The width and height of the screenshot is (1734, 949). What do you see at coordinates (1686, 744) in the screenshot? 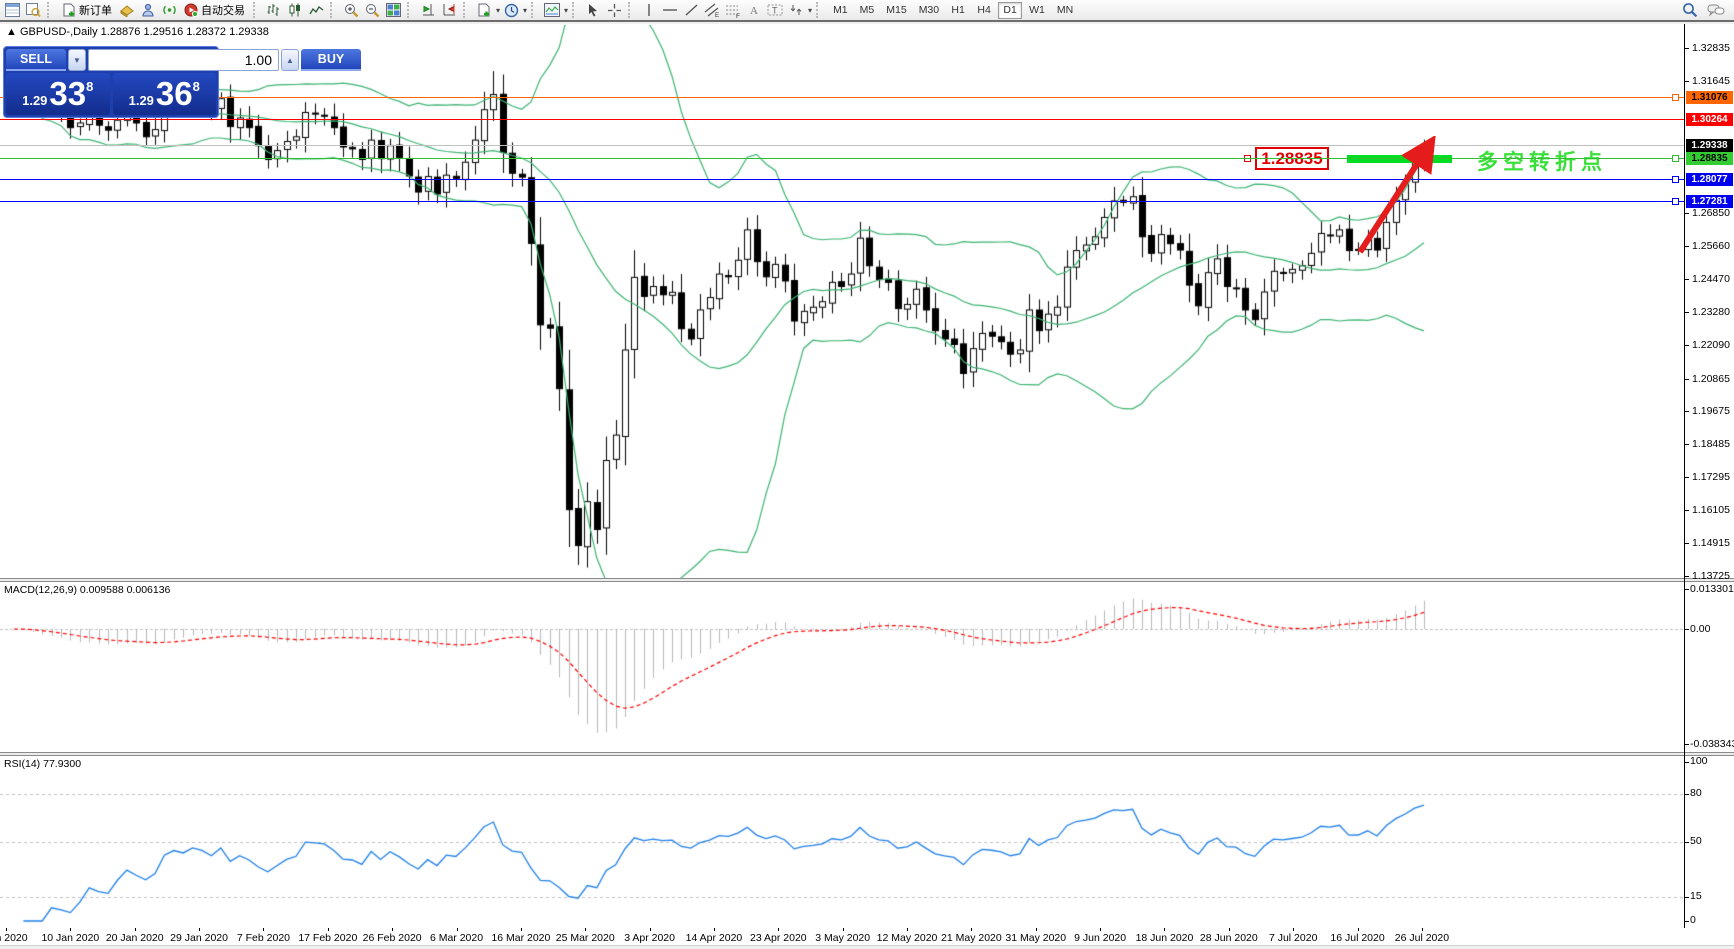
I see `macd-tick-mark` at bounding box center [1686, 744].